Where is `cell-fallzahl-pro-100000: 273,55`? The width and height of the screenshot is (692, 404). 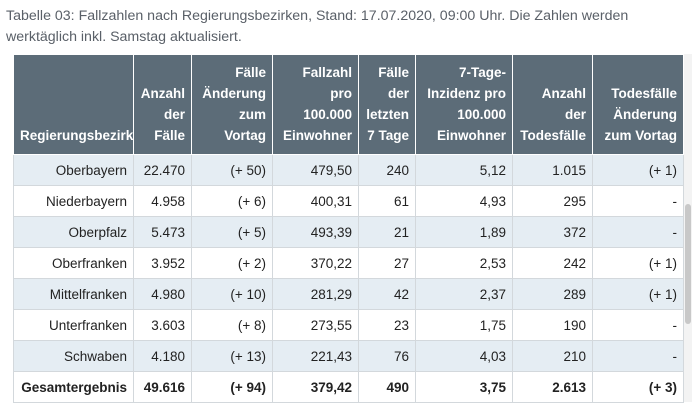 cell-fallzahl-pro-100000: 273,55 is located at coordinates (315, 325).